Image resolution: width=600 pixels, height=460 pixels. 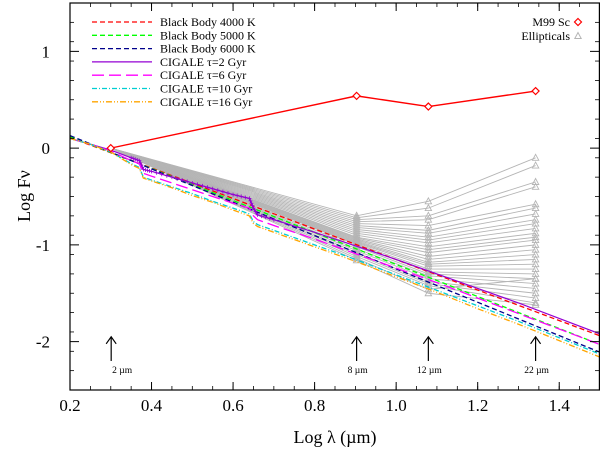 What do you see at coordinates (477, 405) in the screenshot?
I see `x-tick-label: 1.2` at bounding box center [477, 405].